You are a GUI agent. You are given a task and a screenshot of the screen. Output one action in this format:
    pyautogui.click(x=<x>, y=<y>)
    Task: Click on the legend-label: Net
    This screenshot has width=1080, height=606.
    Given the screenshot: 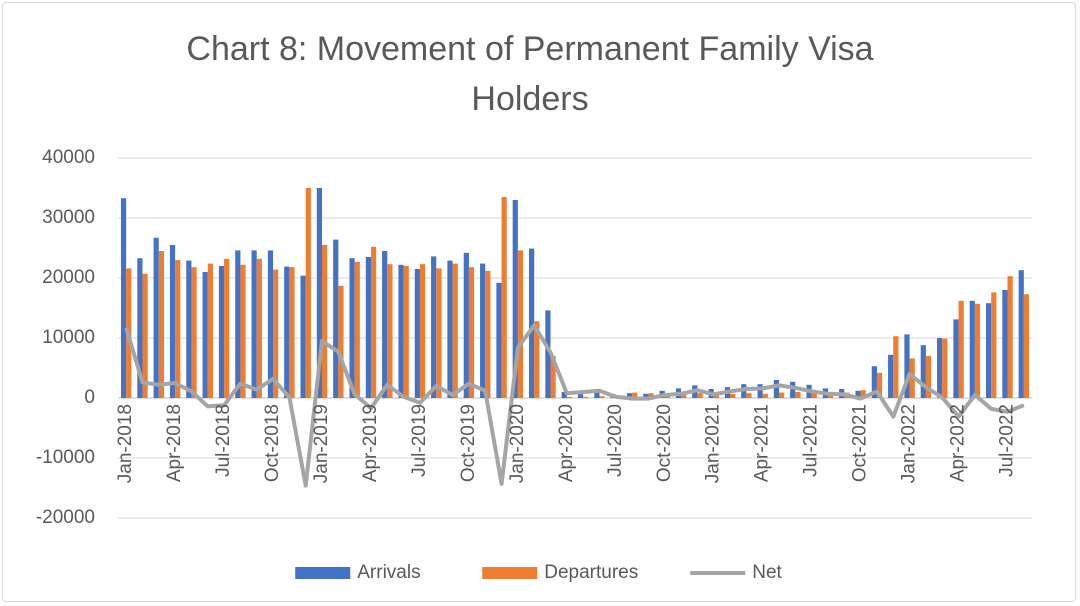 What is the action you would take?
    pyautogui.click(x=767, y=572)
    